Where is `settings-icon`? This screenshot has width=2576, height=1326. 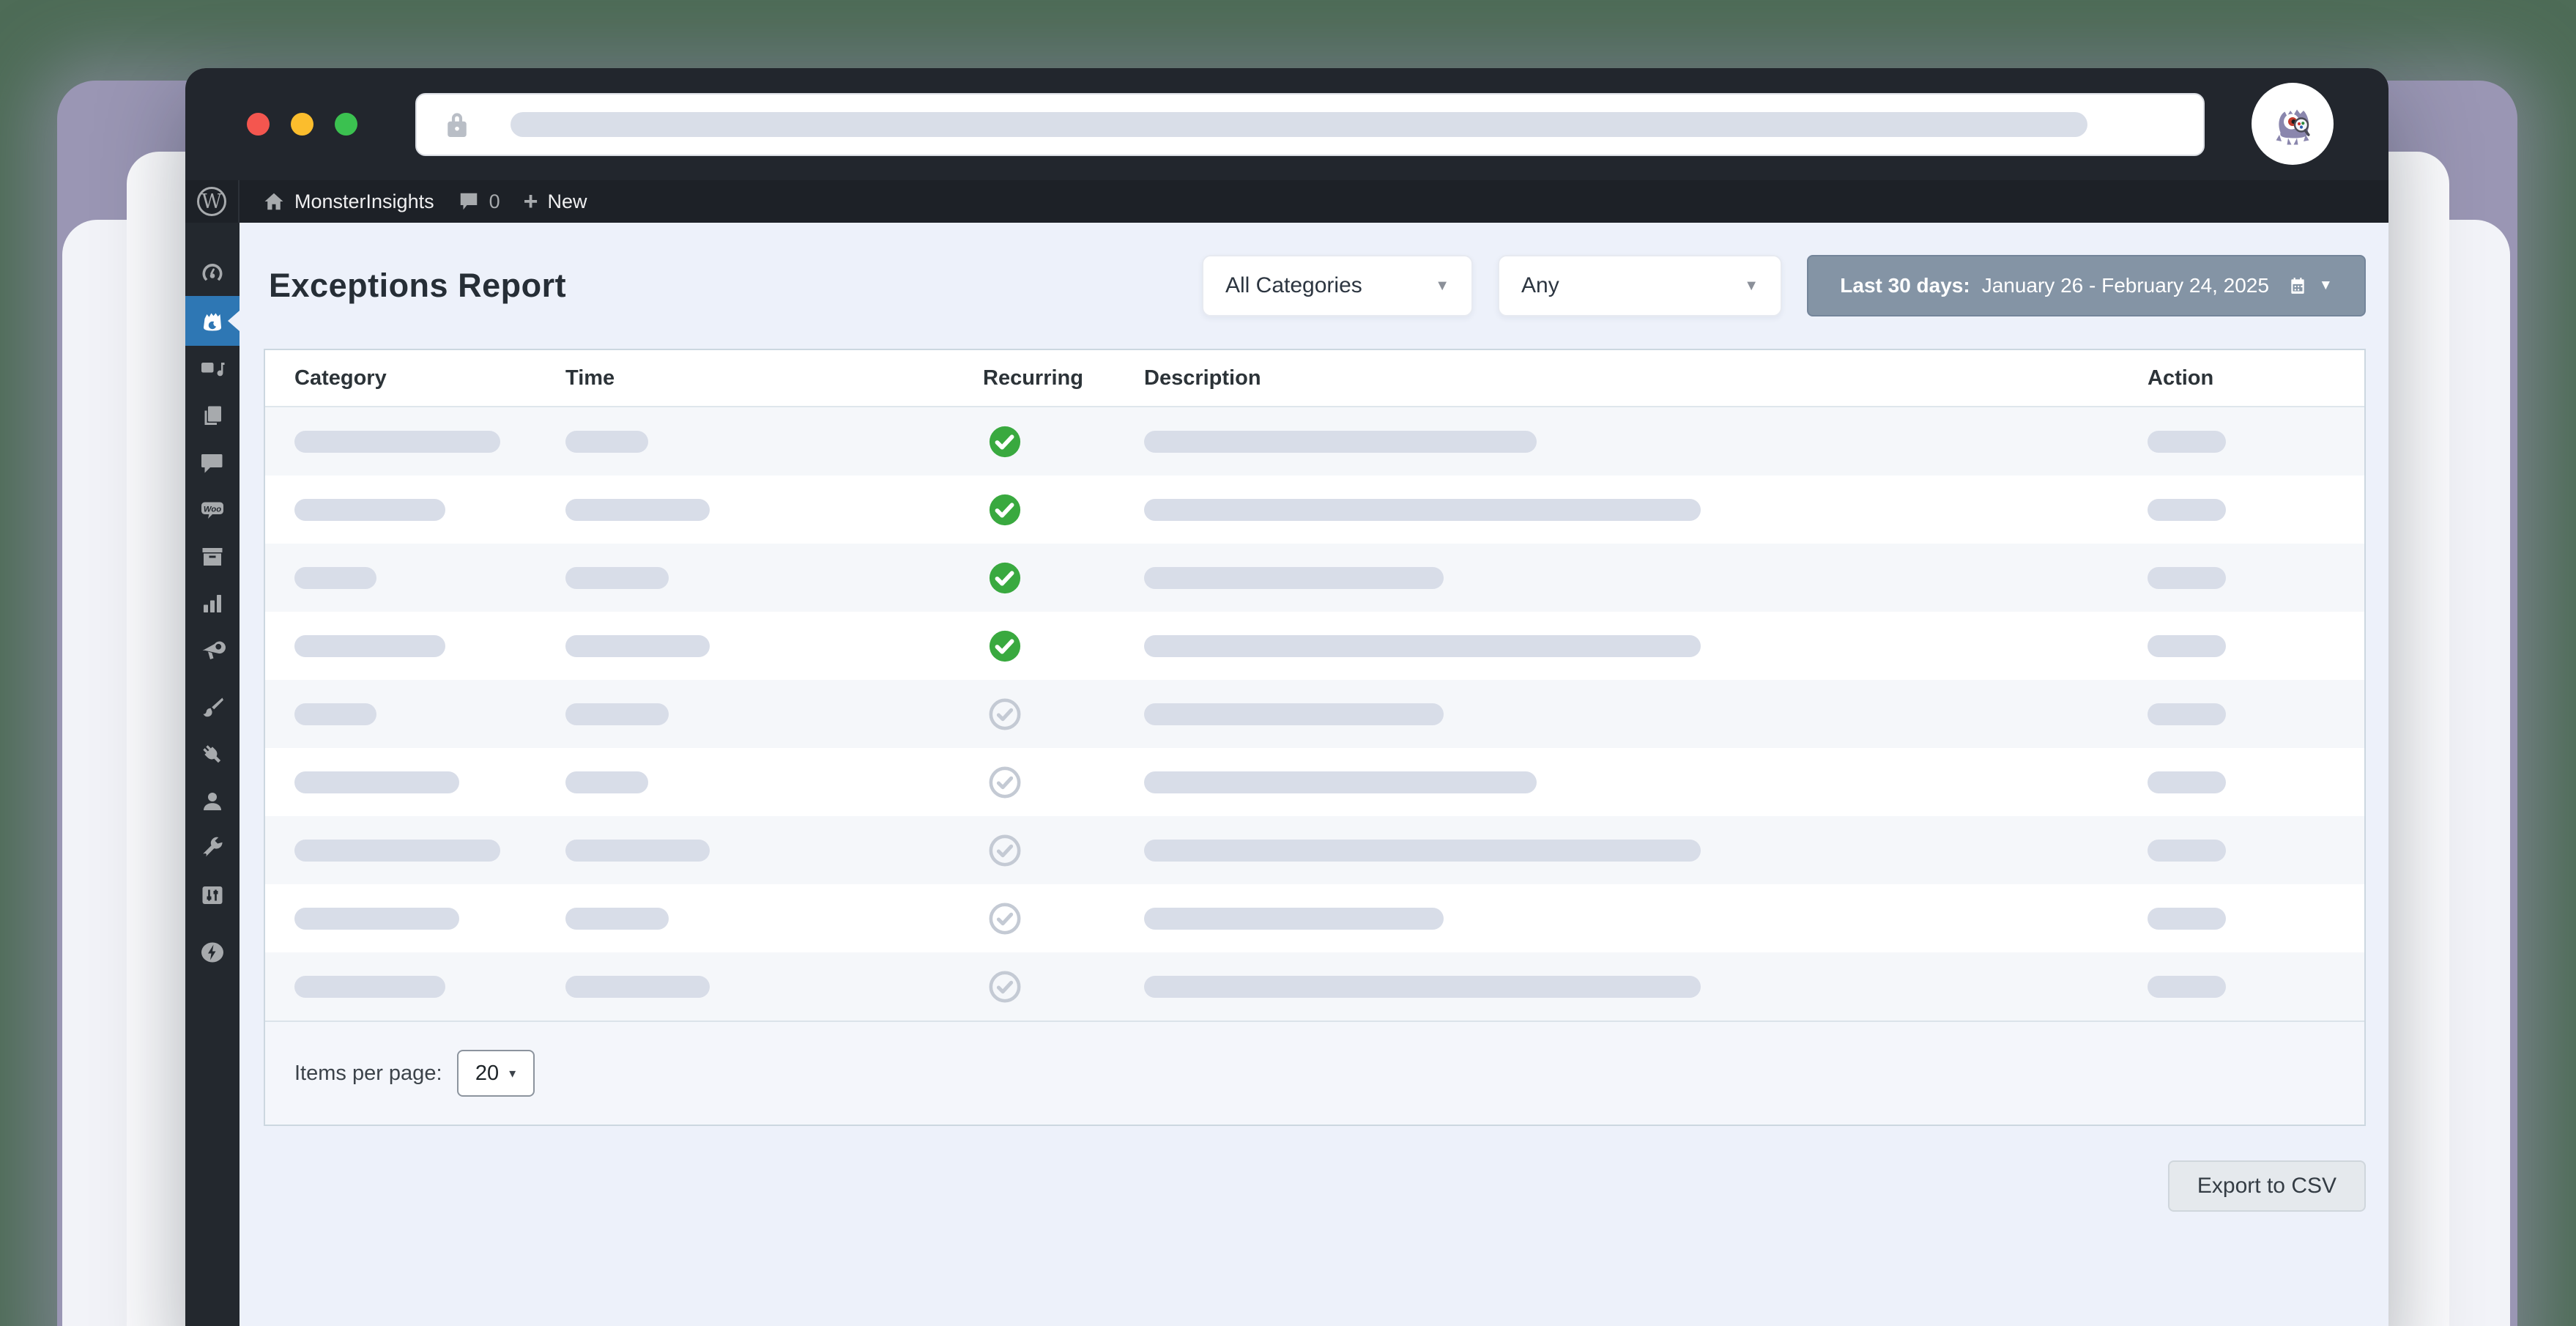
settings-icon is located at coordinates (212, 895).